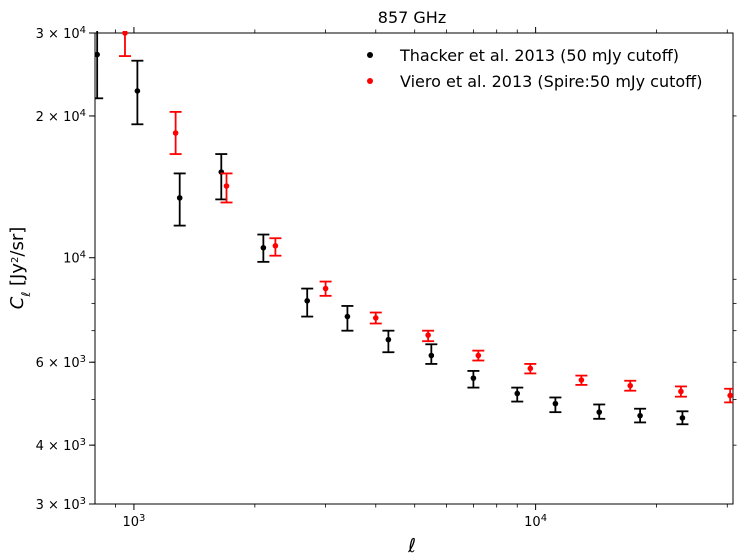 Image resolution: width=741 pixels, height=558 pixels. I want to click on y-tick-label: 3 × 104, so click(61, 34).